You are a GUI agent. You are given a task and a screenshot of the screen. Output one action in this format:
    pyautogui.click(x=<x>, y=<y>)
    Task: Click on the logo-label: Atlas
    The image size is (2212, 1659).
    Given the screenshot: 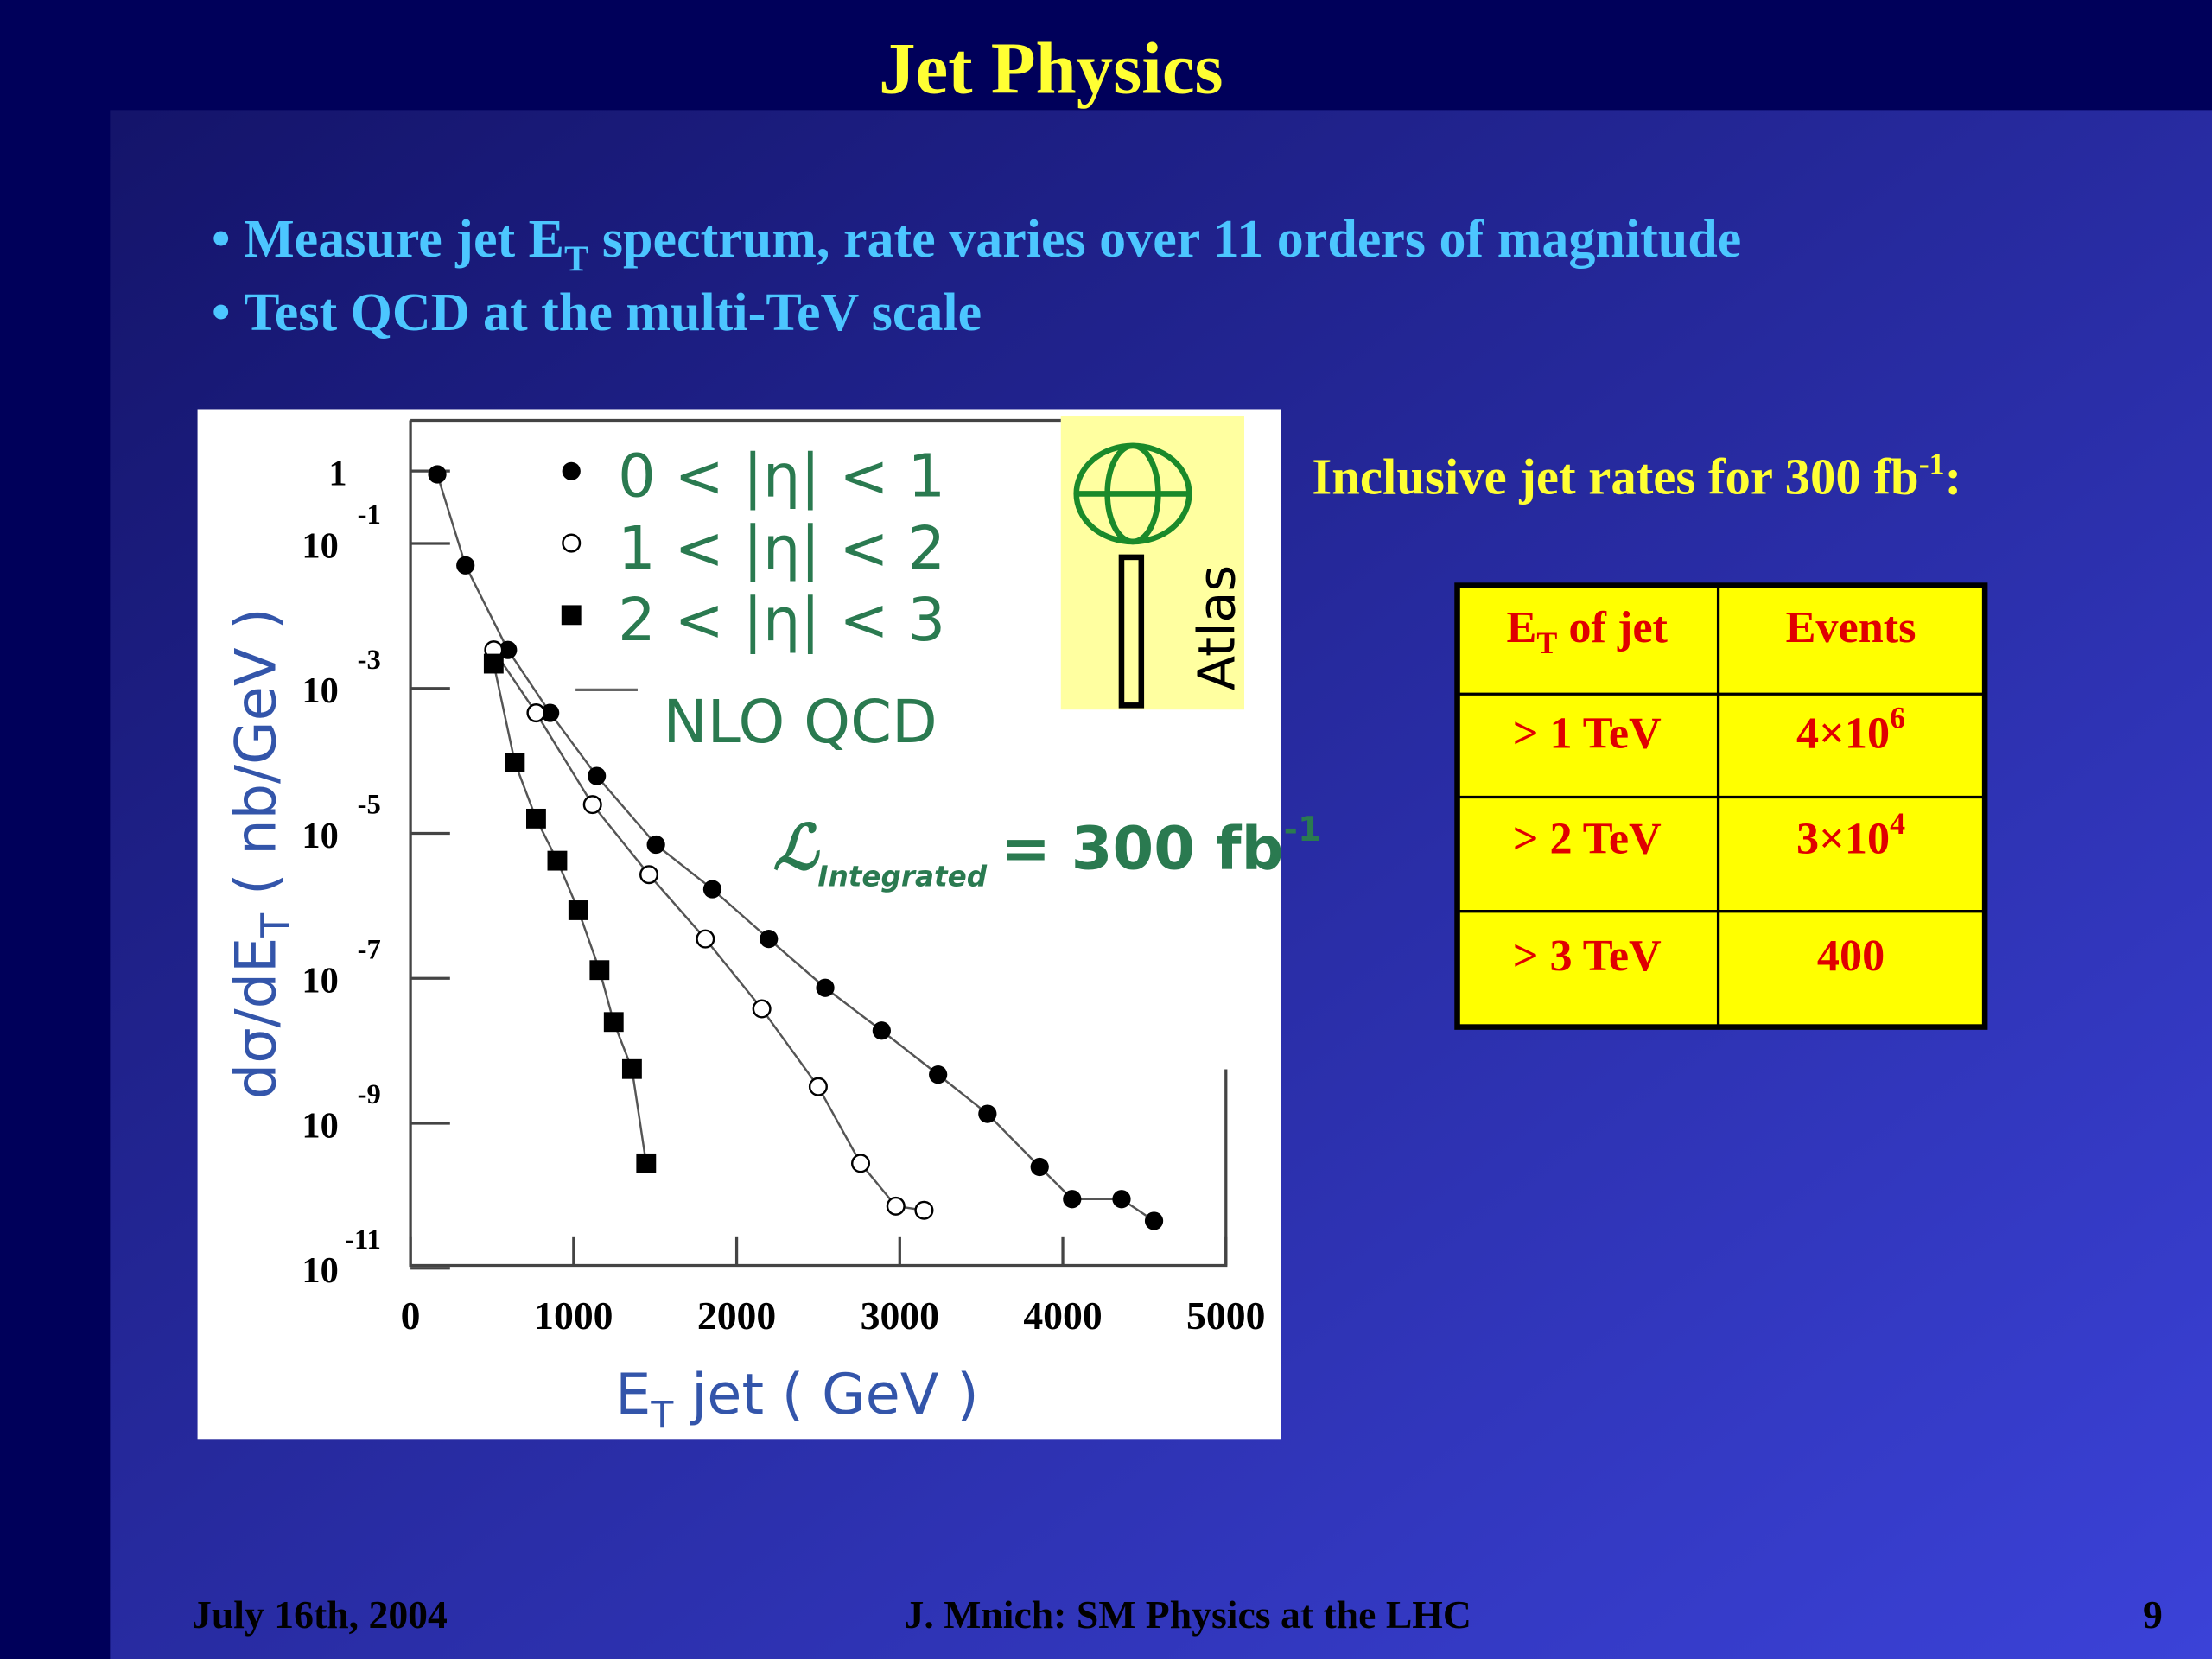 What is the action you would take?
    pyautogui.click(x=1217, y=627)
    